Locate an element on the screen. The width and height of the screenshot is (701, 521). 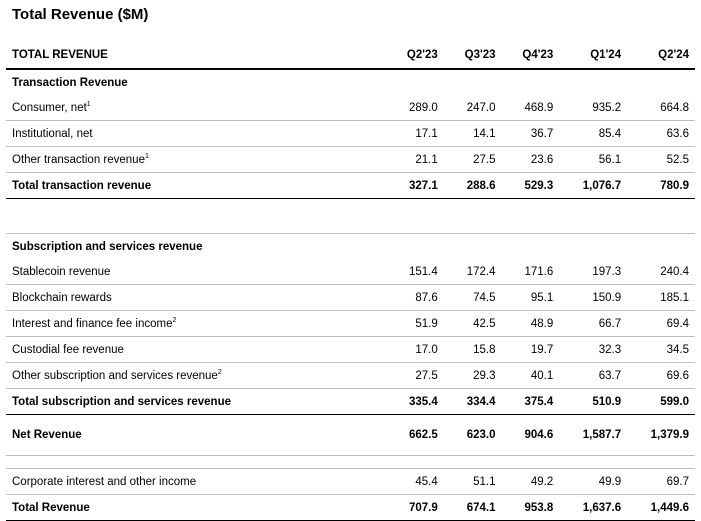
row-label: Stablecoin revenue is located at coordinates (196, 272).